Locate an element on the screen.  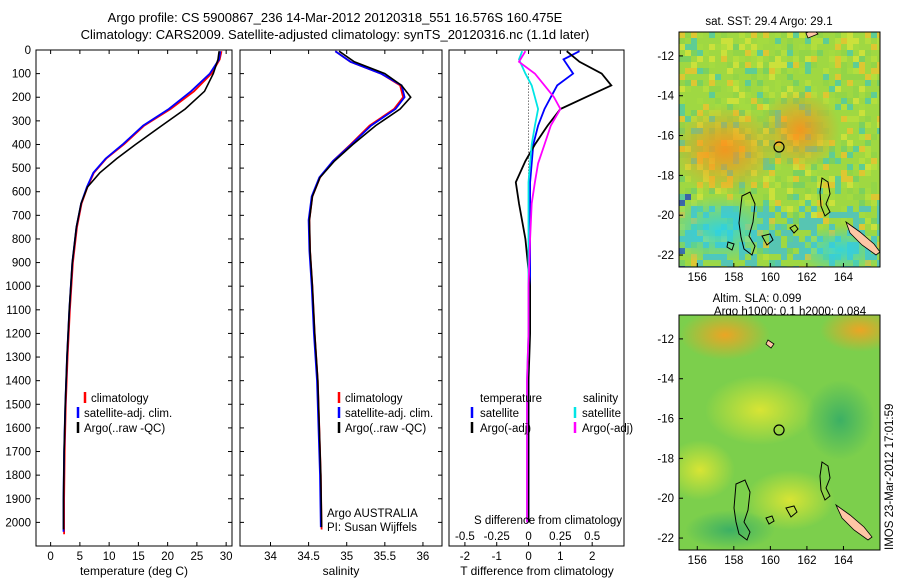
y-tick-label: -14 is located at coordinates (665, 380).